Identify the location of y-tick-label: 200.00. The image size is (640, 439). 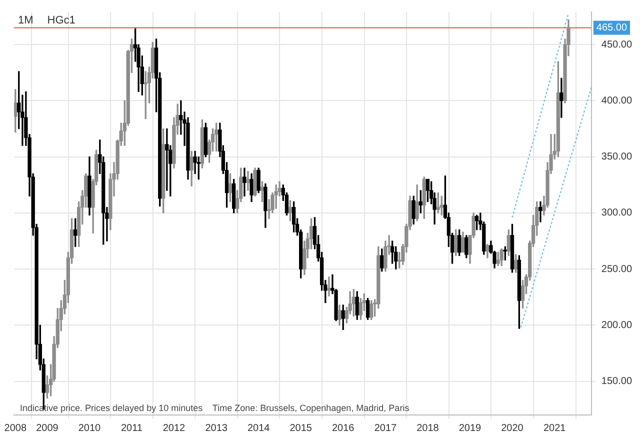
(616, 325).